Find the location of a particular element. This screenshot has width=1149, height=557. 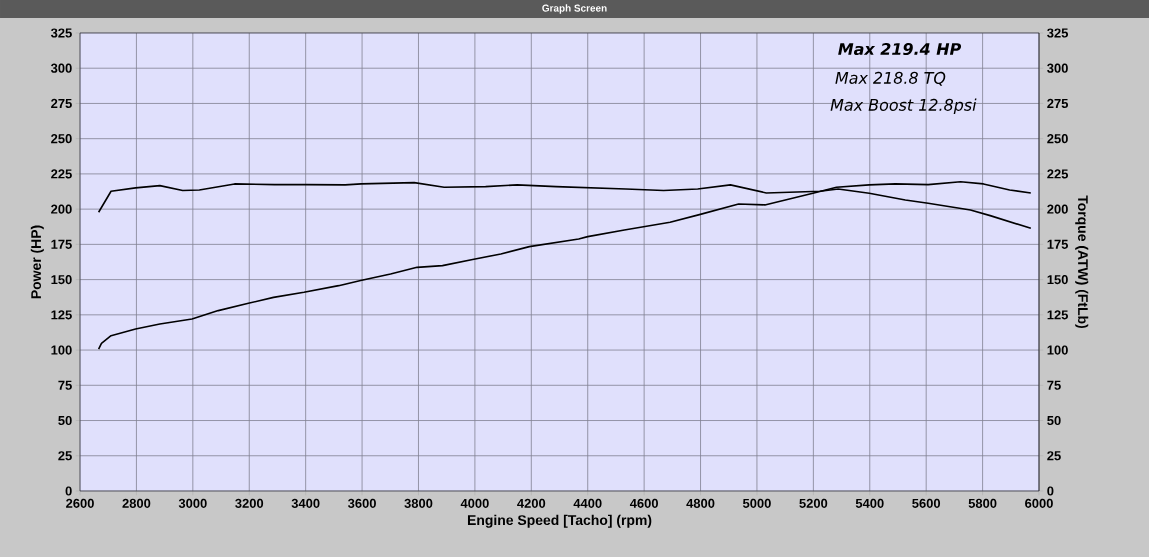

x-tick-label: 3200 is located at coordinates (249, 503).